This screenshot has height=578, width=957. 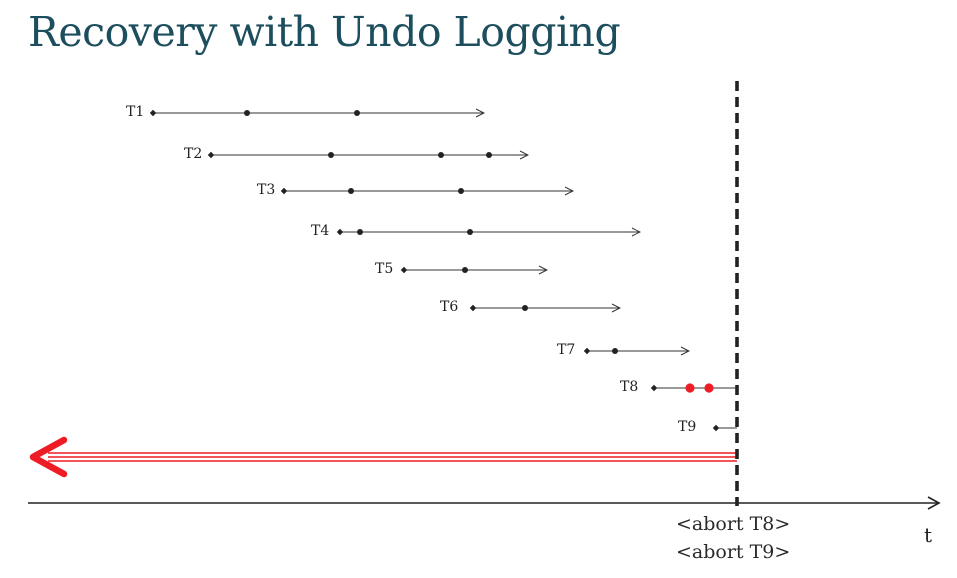 I want to click on page-title: Recovery with Undo Logging, so click(x=324, y=32).